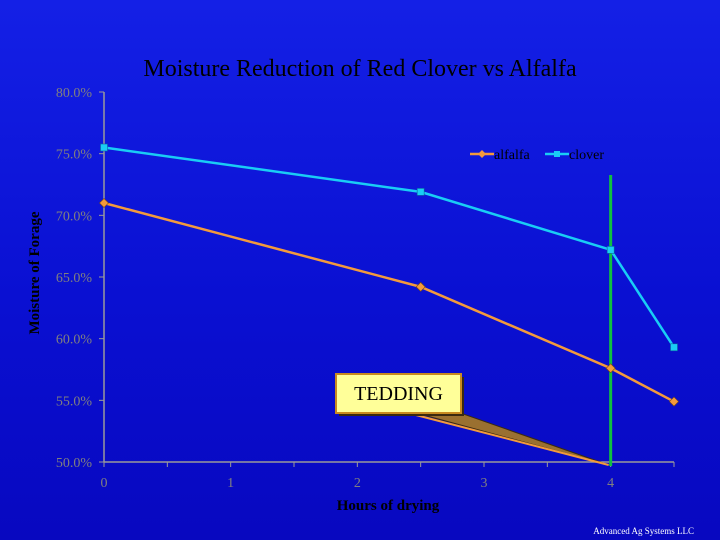 The image size is (720, 540). Describe the element at coordinates (74, 155) in the screenshot. I see `y-tick-label: 75.0%` at that location.